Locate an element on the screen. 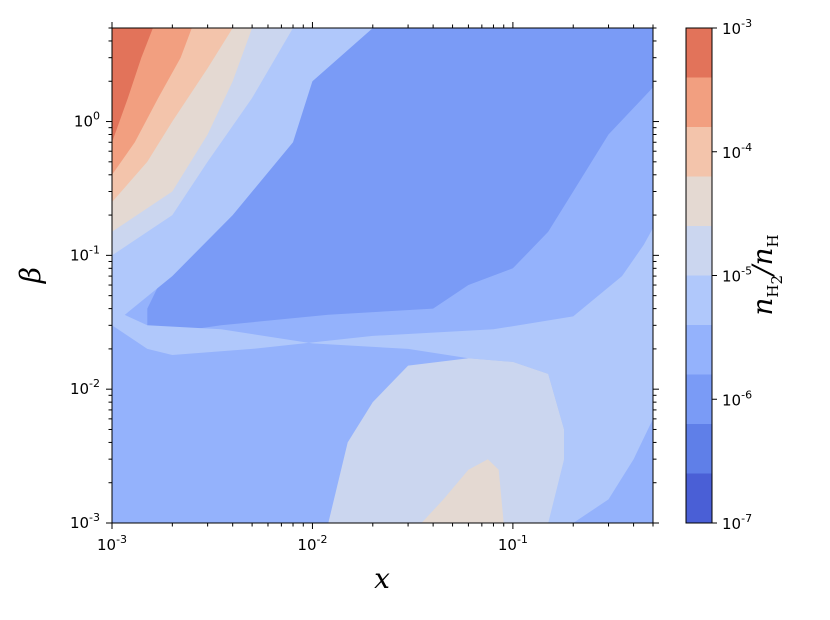 The height and width of the screenshot is (620, 830). x-tick-label: 10⁻² is located at coordinates (312, 543).